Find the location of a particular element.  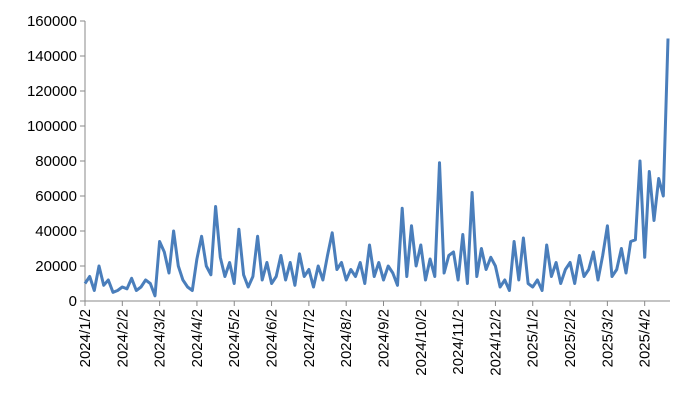

y-tick-label: 20000 is located at coordinates (56, 266).